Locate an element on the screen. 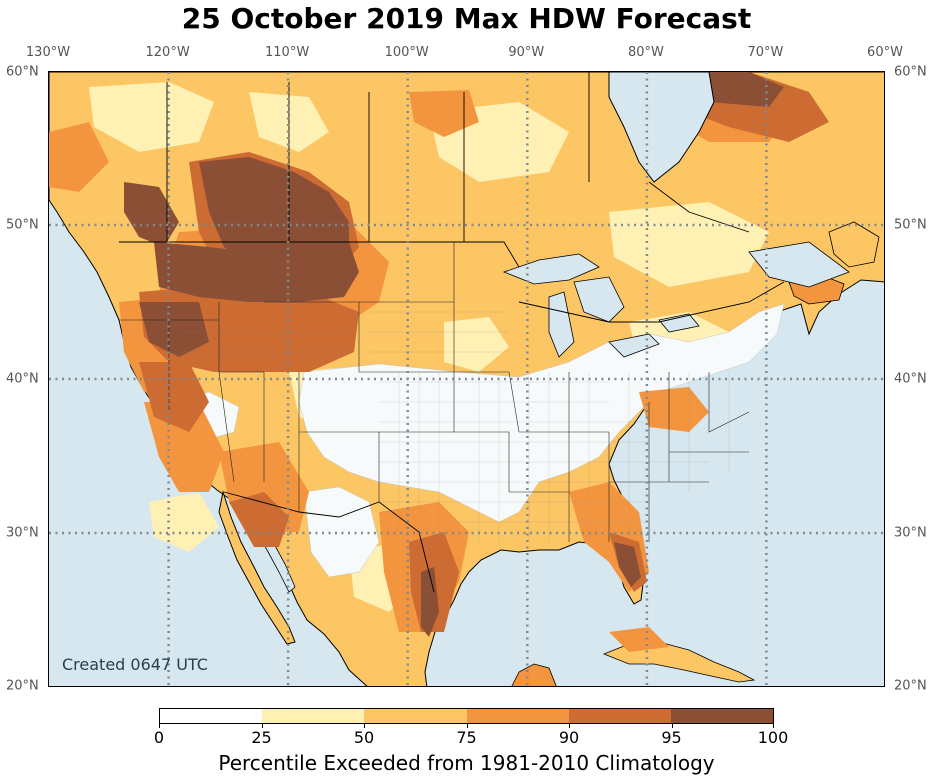 This screenshot has width=933, height=780. landmass-newfoundland is located at coordinates (854, 244).